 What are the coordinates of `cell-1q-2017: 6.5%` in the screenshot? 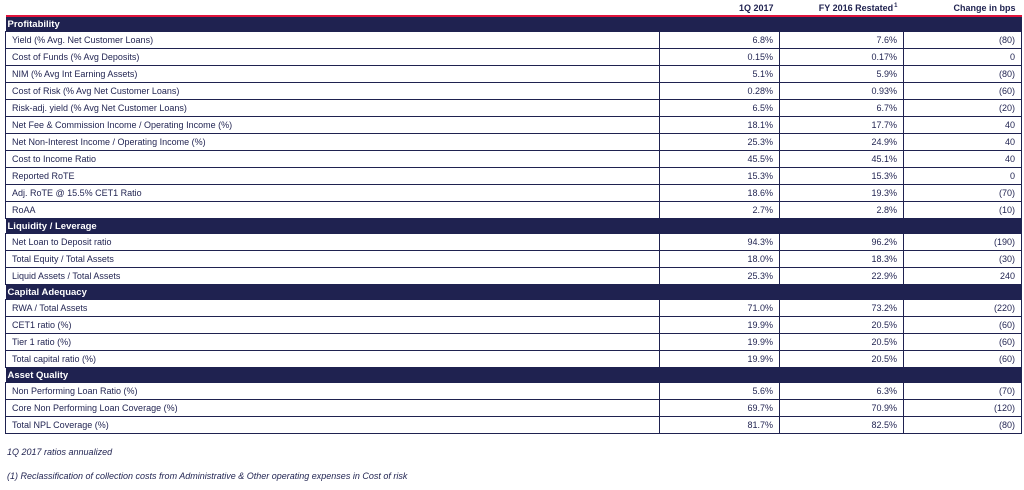 It's located at (719, 108).